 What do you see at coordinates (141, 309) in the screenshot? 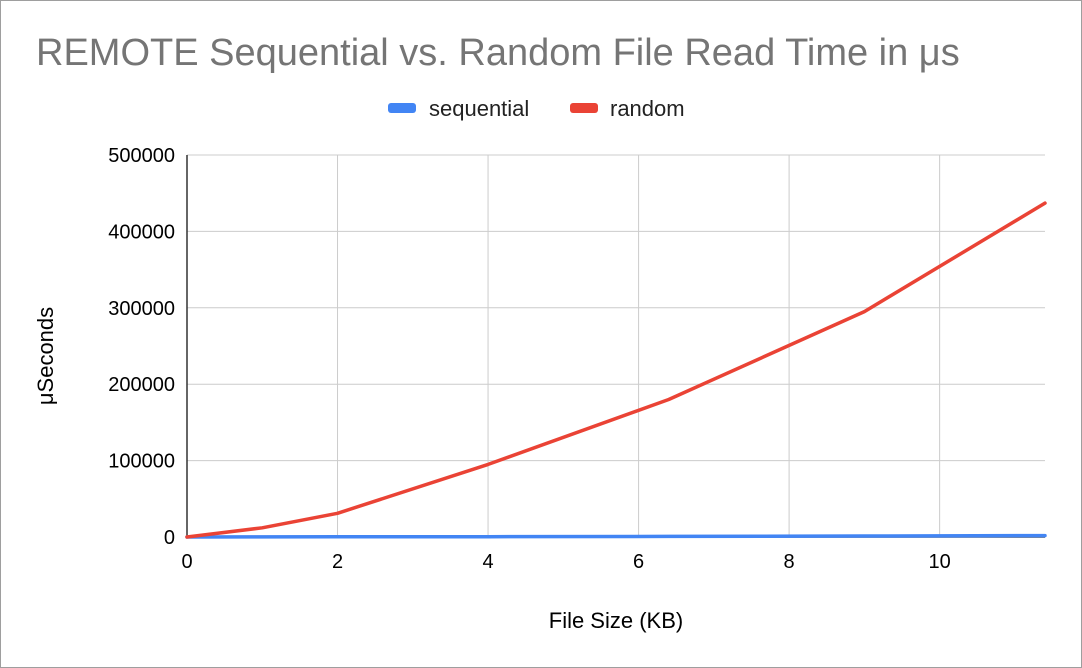
I see `y-tick-label: 300000` at bounding box center [141, 309].